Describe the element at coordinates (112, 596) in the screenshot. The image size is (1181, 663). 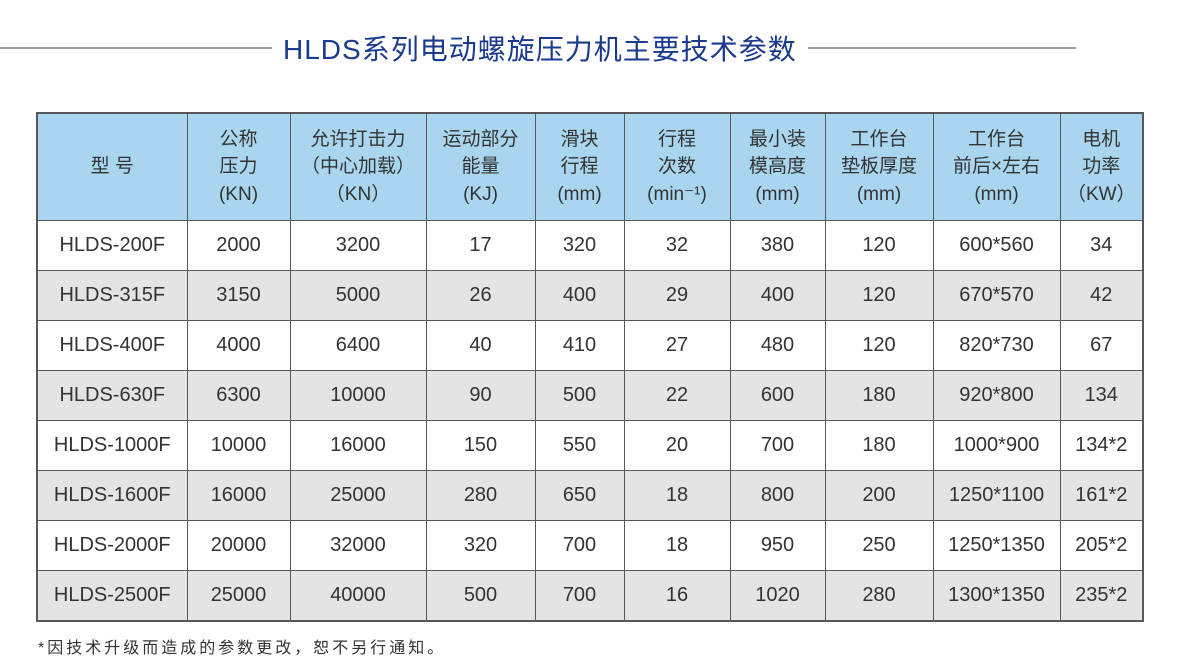
I see `model-cell: HLDS-2500F` at that location.